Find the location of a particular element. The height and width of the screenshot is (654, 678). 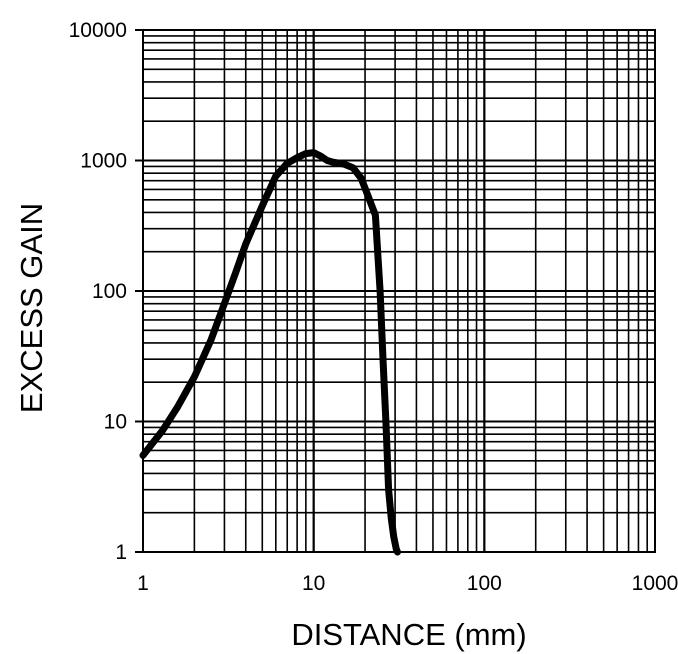

y-tick-labels: 1 10 100 1000 10000 is located at coordinates (98, 291).